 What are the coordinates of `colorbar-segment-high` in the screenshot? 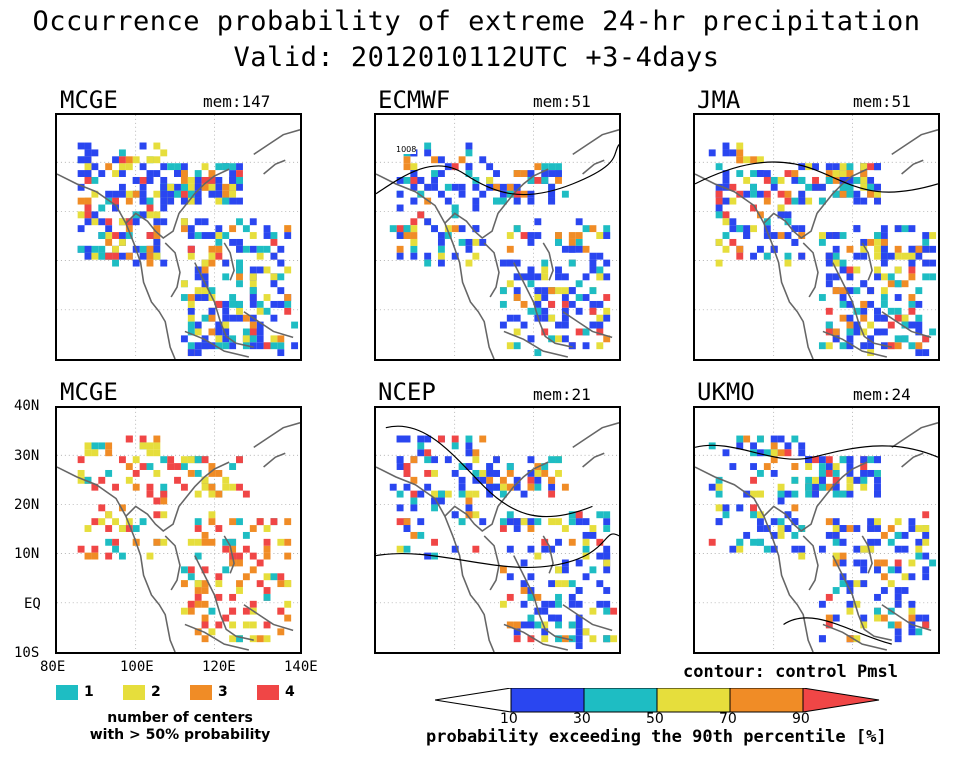 It's located at (841, 700).